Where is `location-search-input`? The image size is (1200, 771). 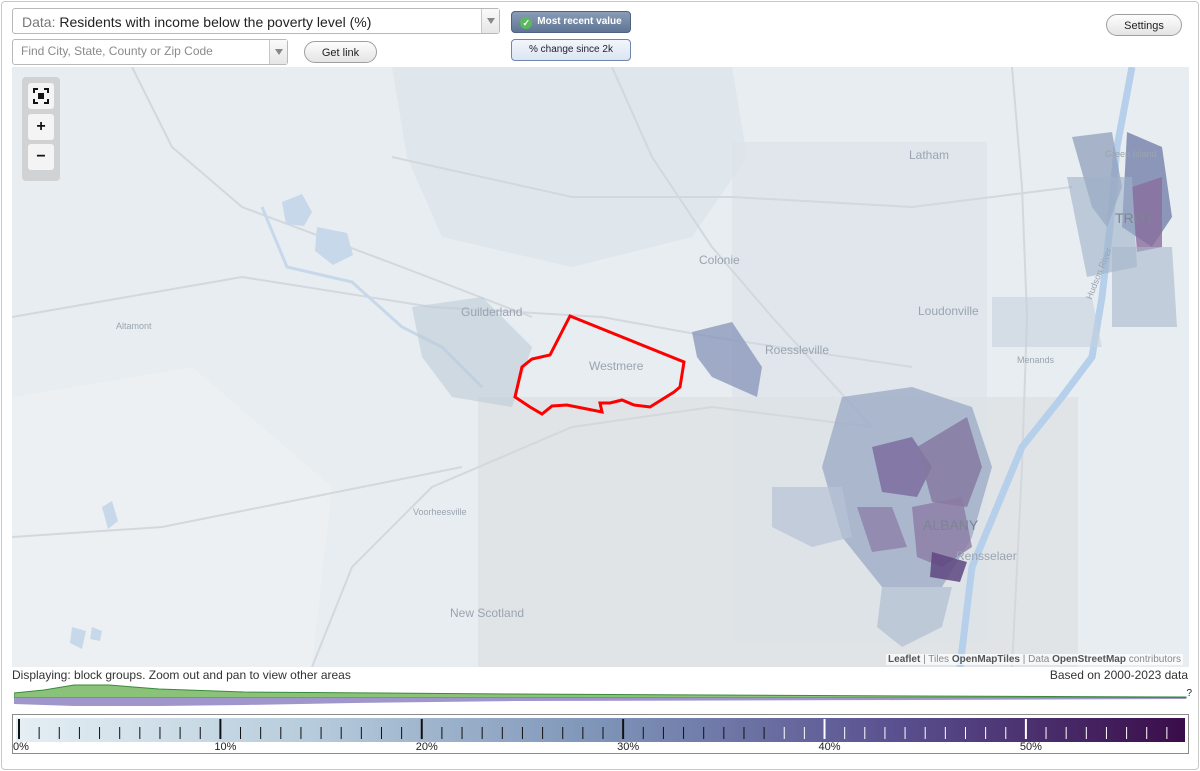 location-search-input is located at coordinates (141, 51).